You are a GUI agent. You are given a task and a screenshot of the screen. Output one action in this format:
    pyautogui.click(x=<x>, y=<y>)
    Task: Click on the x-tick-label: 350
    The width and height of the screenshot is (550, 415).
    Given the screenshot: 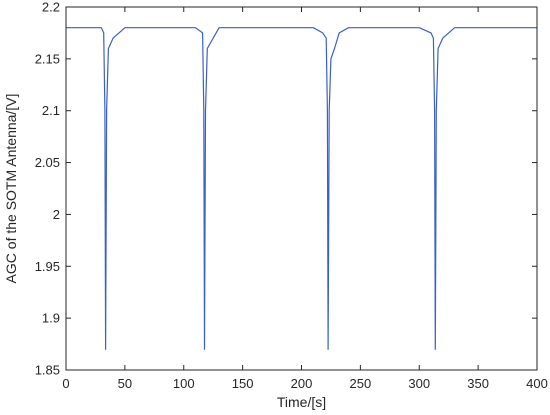 What is the action you would take?
    pyautogui.click(x=478, y=383)
    